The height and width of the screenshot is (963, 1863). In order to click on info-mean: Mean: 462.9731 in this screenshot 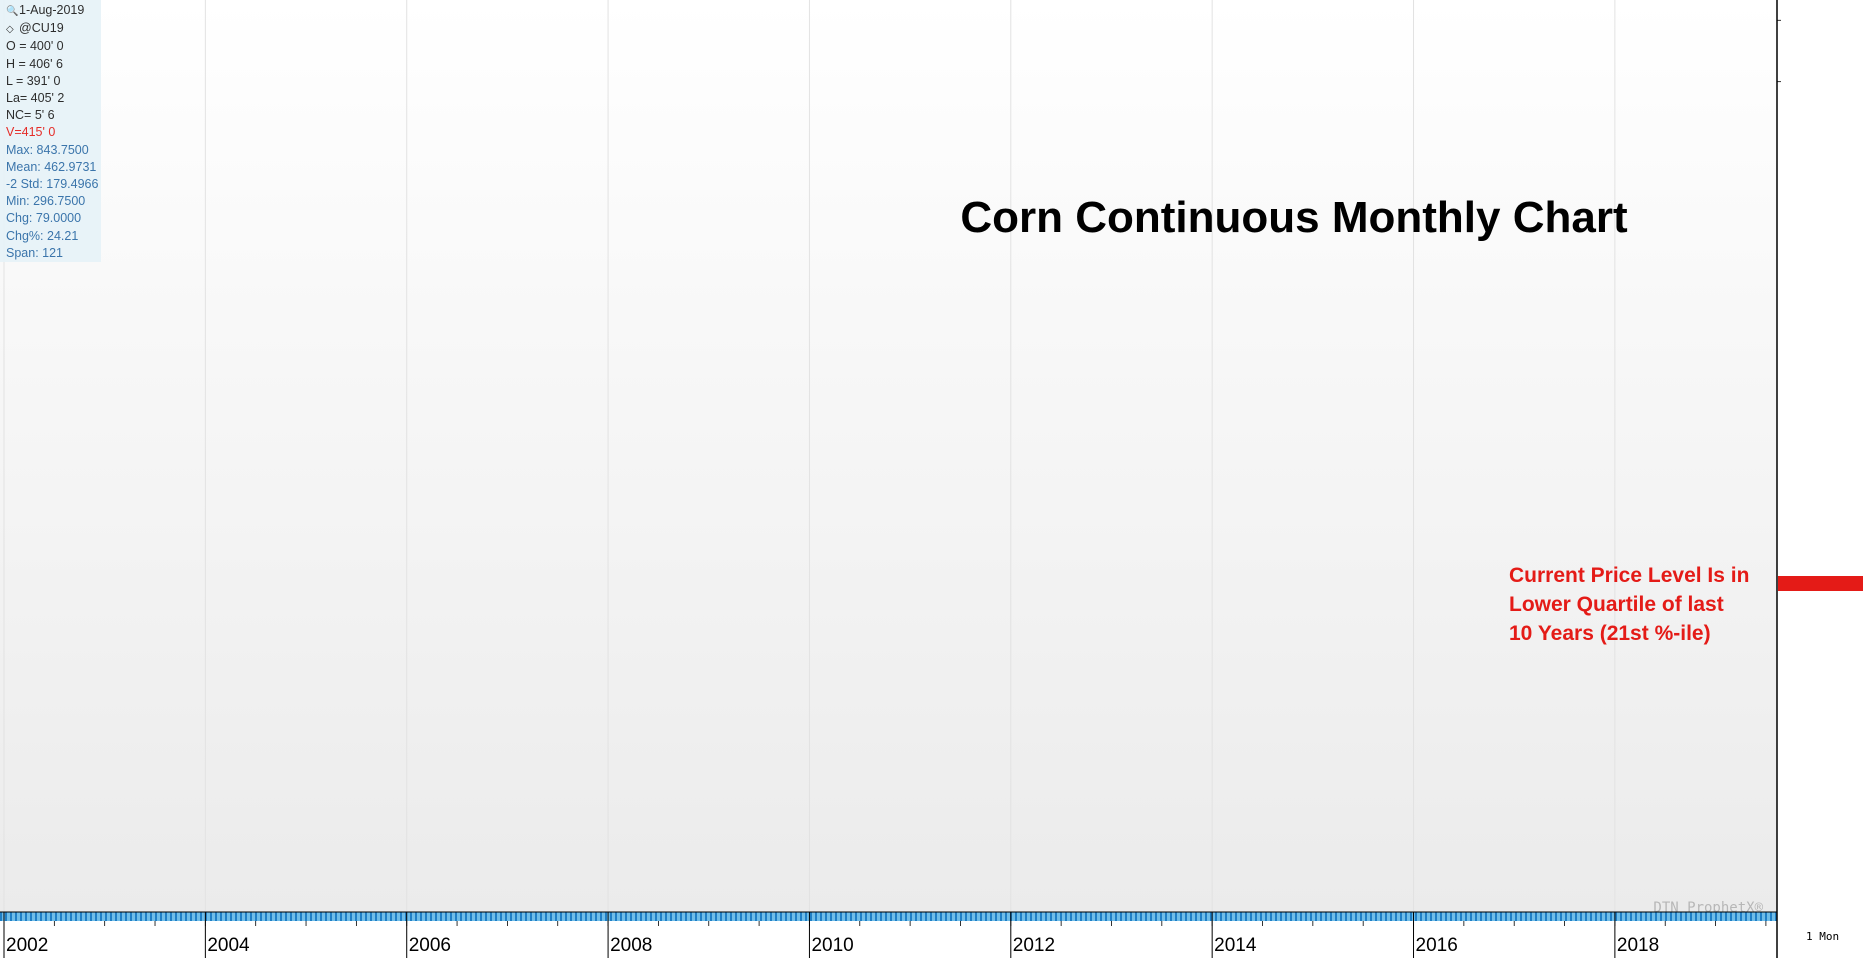, I will do `click(51, 166)`.